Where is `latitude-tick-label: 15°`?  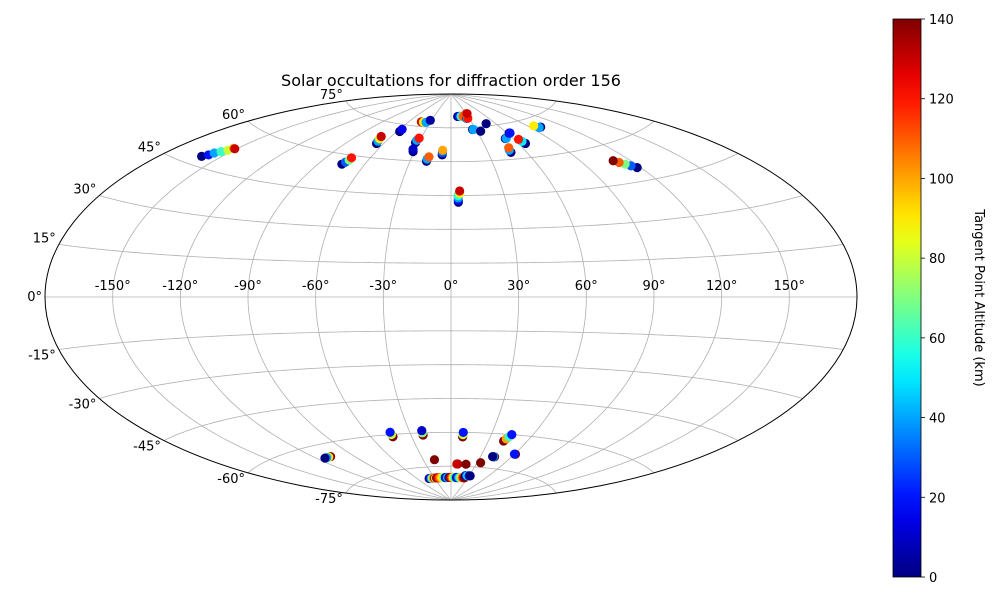
latitude-tick-label: 15° is located at coordinates (44, 239).